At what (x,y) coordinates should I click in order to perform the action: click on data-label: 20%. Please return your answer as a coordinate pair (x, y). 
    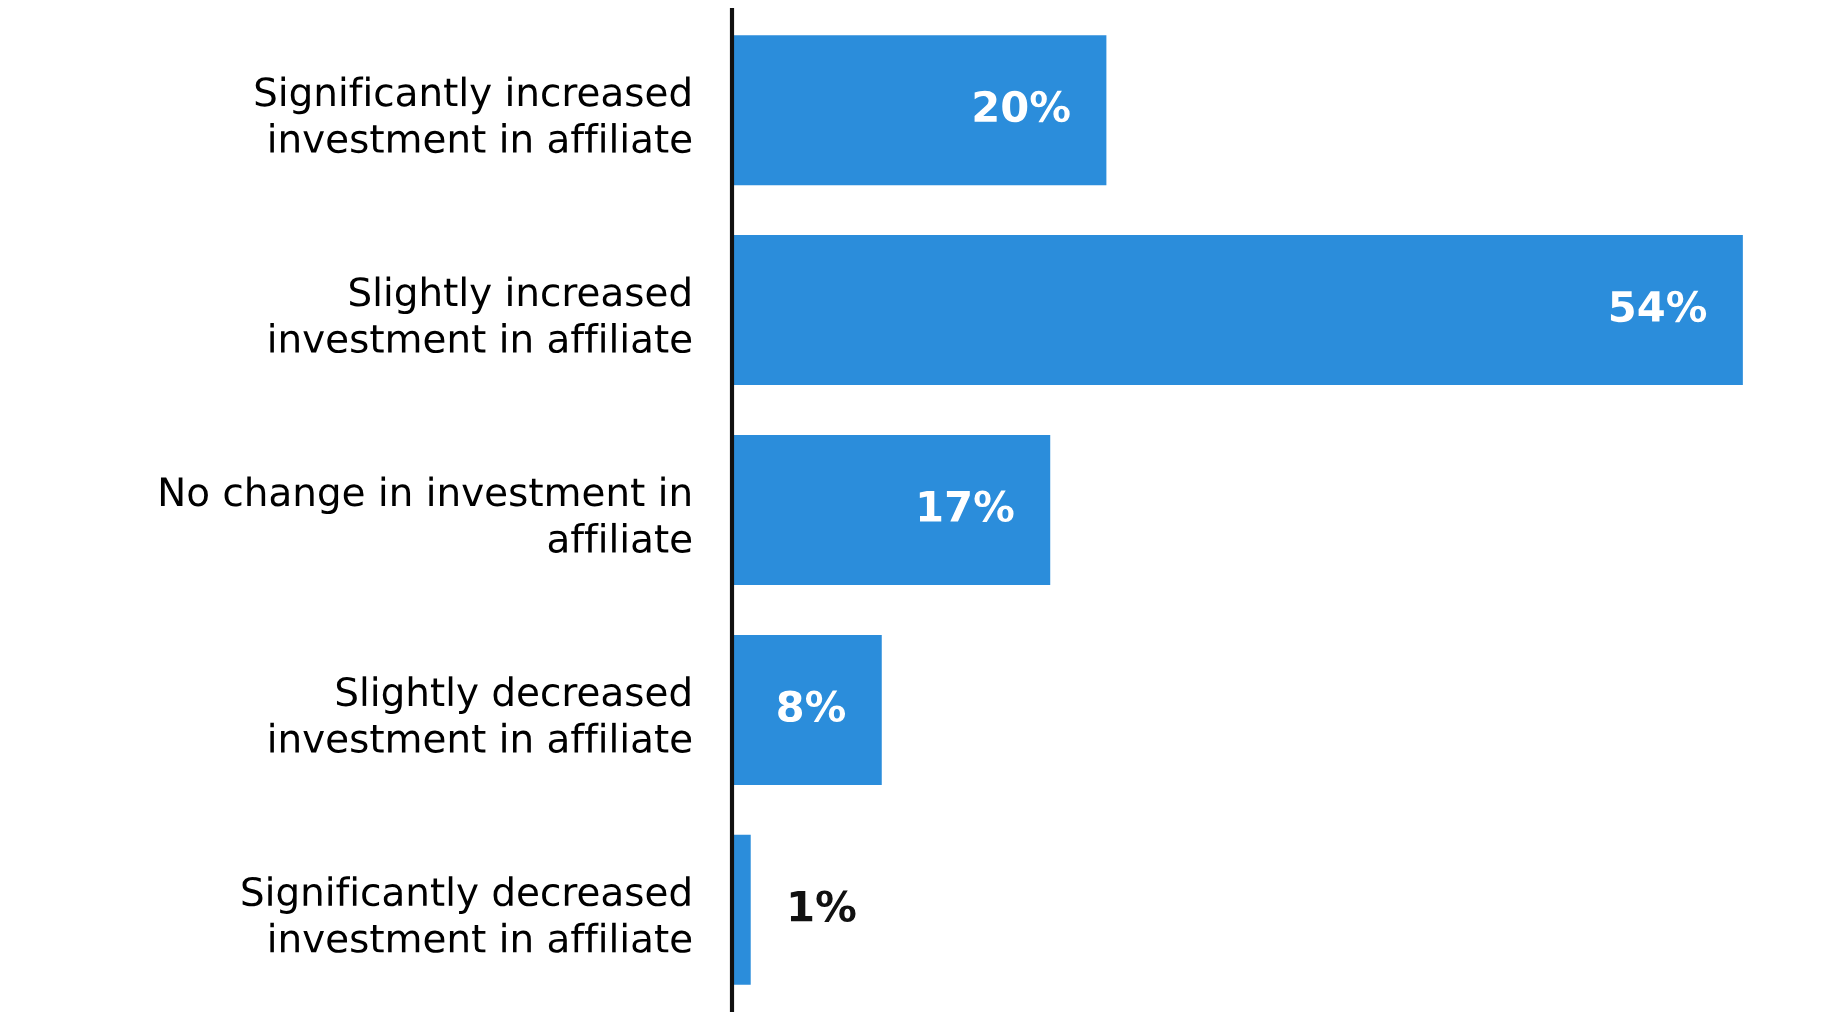
    Looking at the image, I should click on (1022, 106).